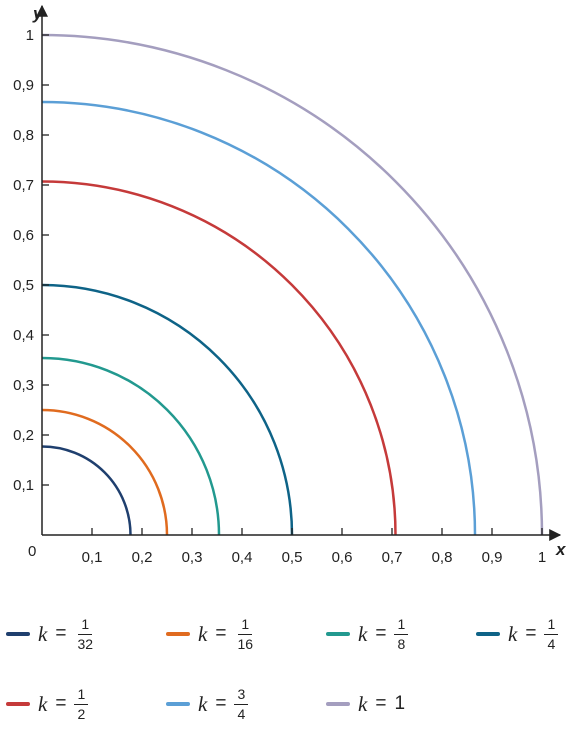  Describe the element at coordinates (401, 643) in the screenshot. I see `legend-denominator: 8` at that location.